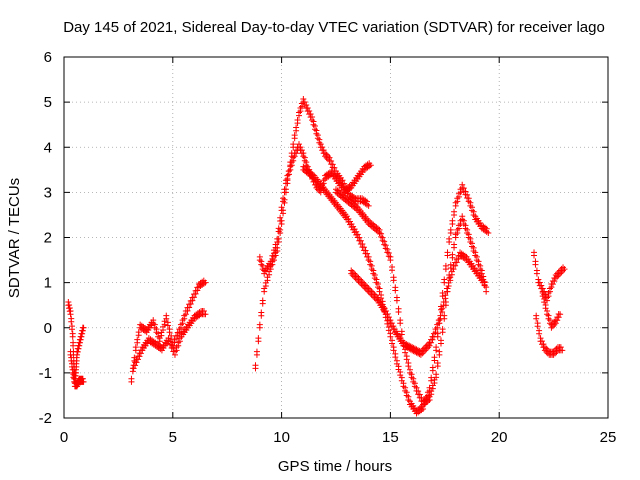 The height and width of the screenshot is (480, 640). What do you see at coordinates (64, 437) in the screenshot?
I see `x-tick-label: 0` at bounding box center [64, 437].